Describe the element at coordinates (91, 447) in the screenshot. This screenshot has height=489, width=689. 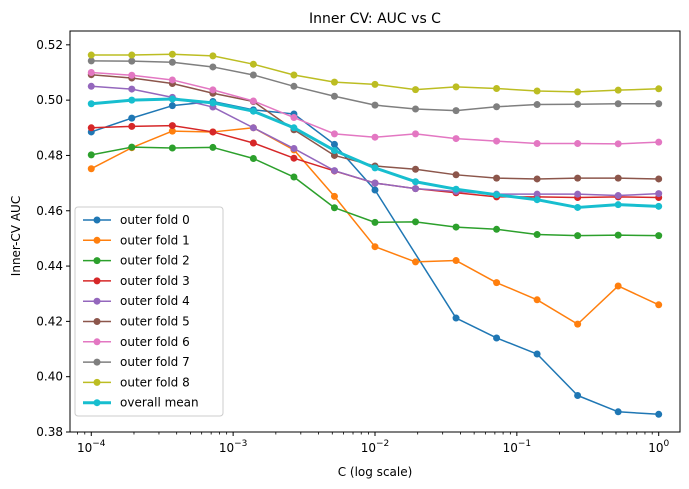
I see `x-tick-label: 10−4` at that location.